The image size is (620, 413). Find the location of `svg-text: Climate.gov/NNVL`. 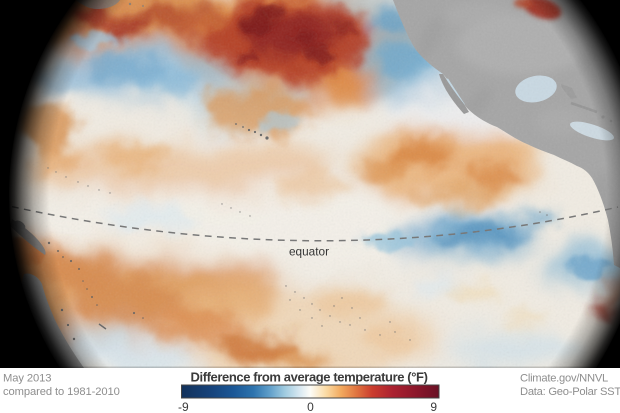

svg-text: Climate.gov/NNVL is located at coordinates (564, 379).